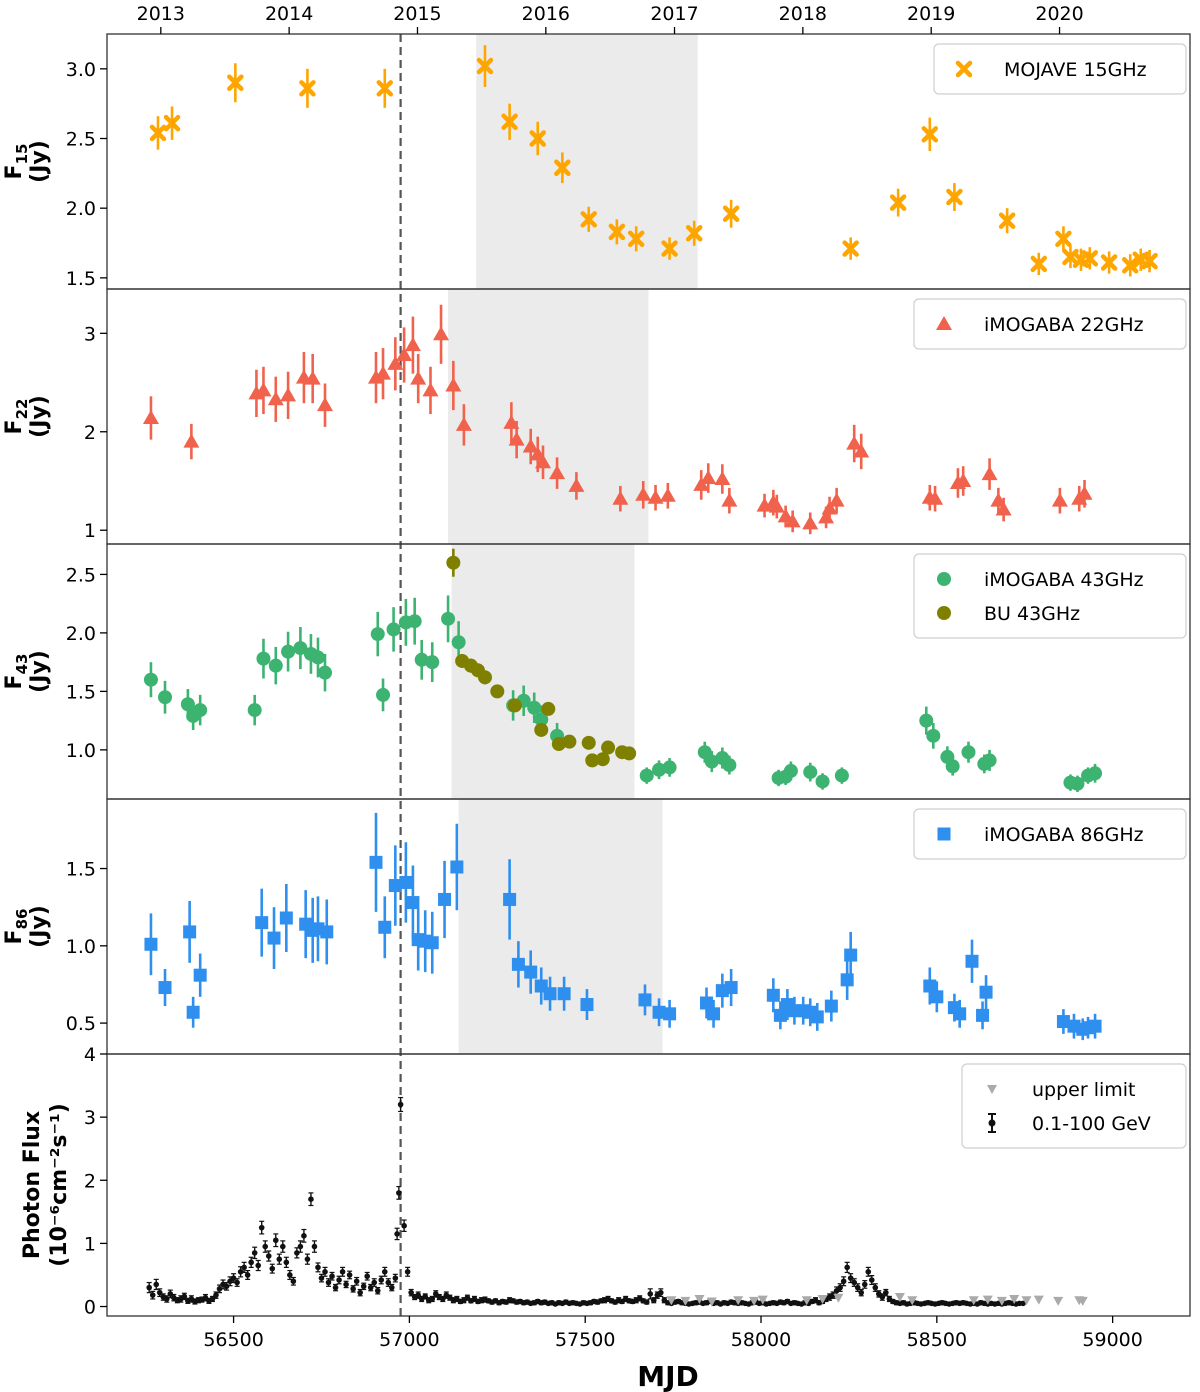 The height and width of the screenshot is (1392, 1200). What do you see at coordinates (90, 1118) in the screenshot?
I see `y-tick-label-pgamma: 3` at bounding box center [90, 1118].